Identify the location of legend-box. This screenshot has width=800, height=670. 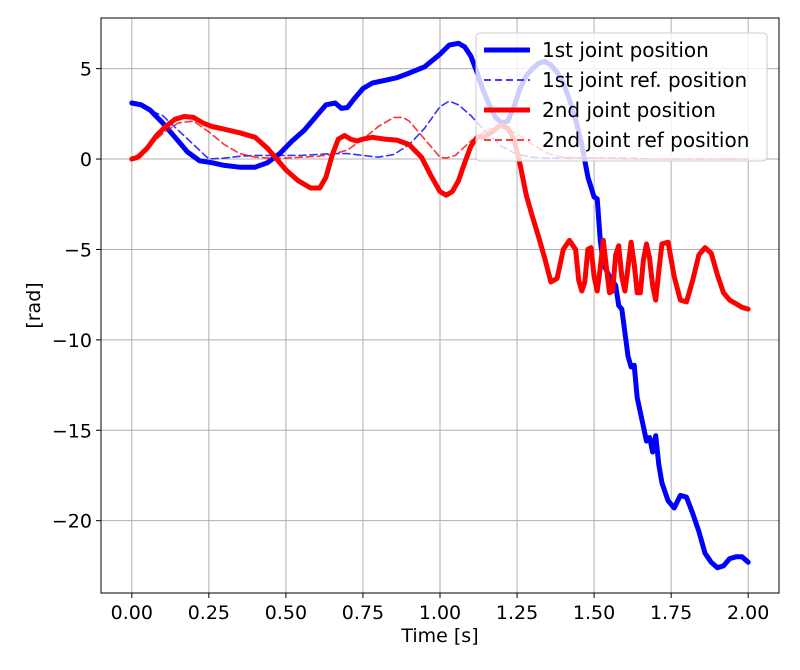
(621, 97).